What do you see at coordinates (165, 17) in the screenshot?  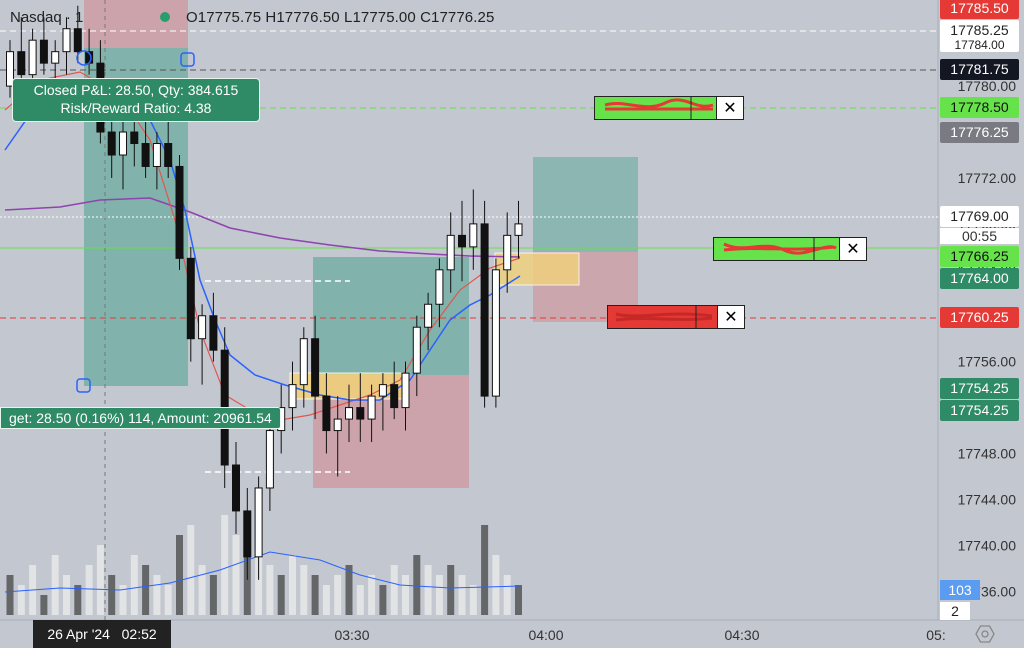 I see `market-status-icon` at bounding box center [165, 17].